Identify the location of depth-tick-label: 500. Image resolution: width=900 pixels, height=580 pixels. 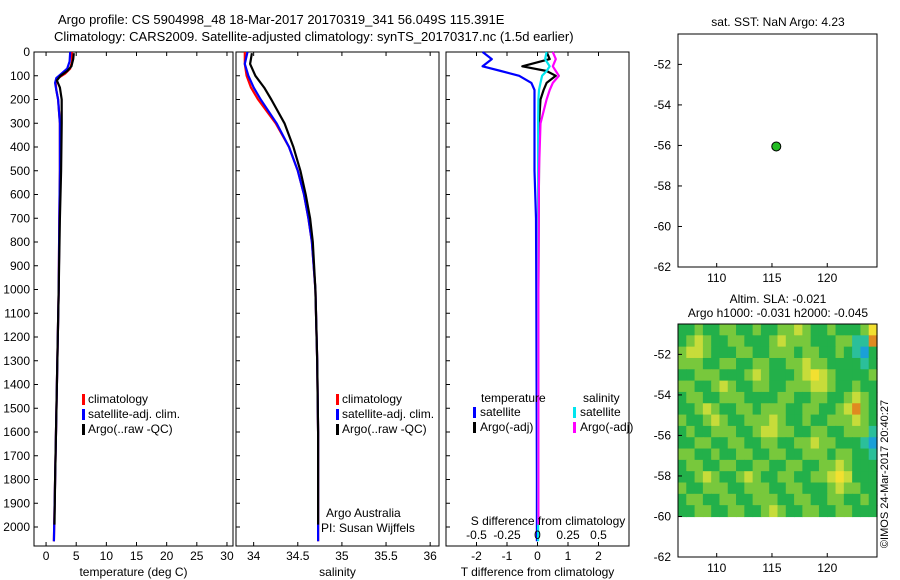
(20, 171).